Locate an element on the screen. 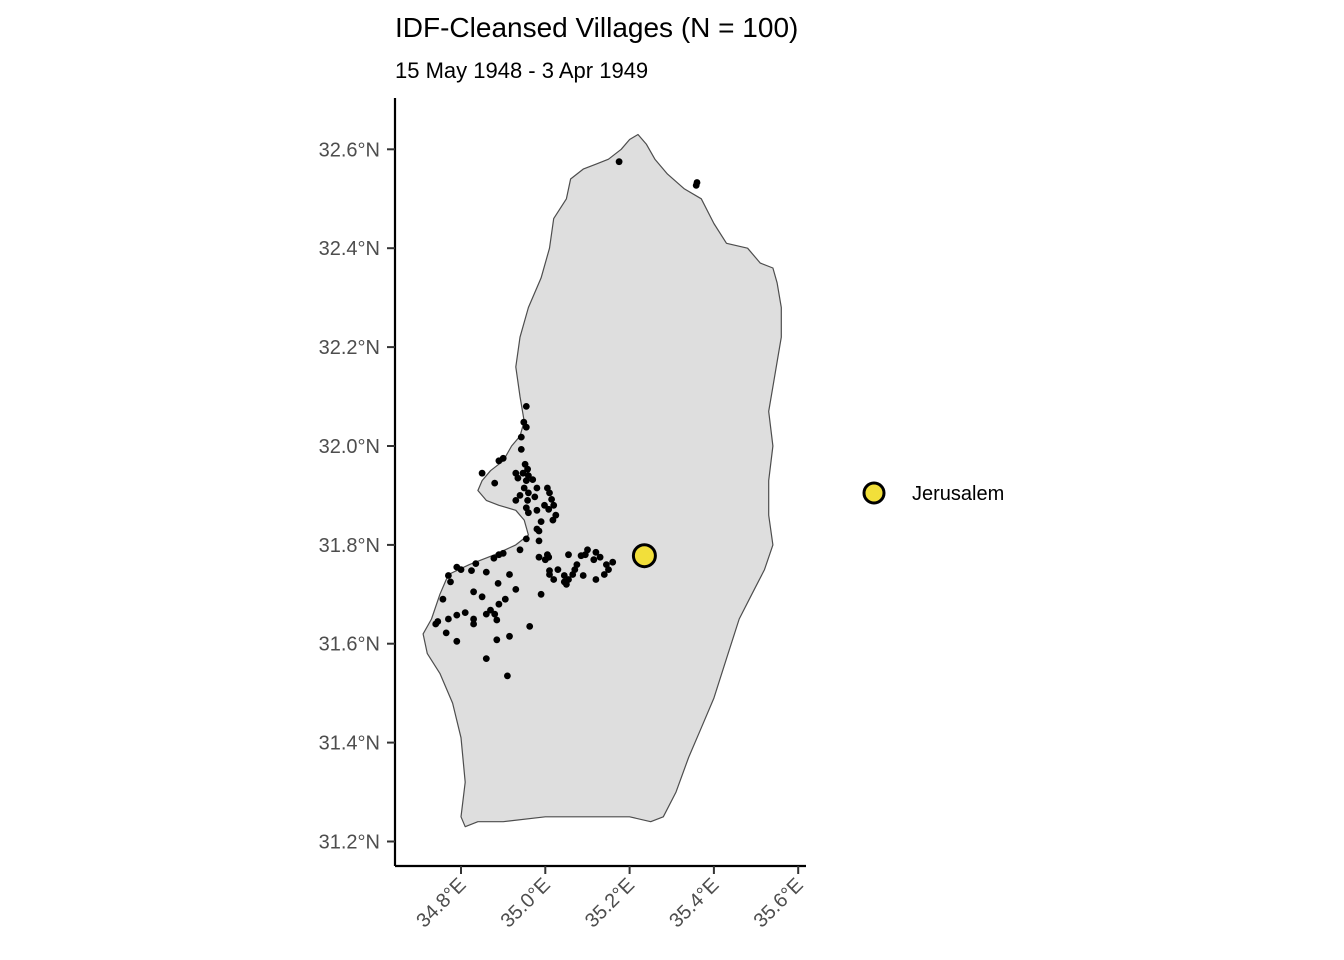  plot-title: IDF-Cleansed Villages (N = 100) is located at coordinates (596, 27).